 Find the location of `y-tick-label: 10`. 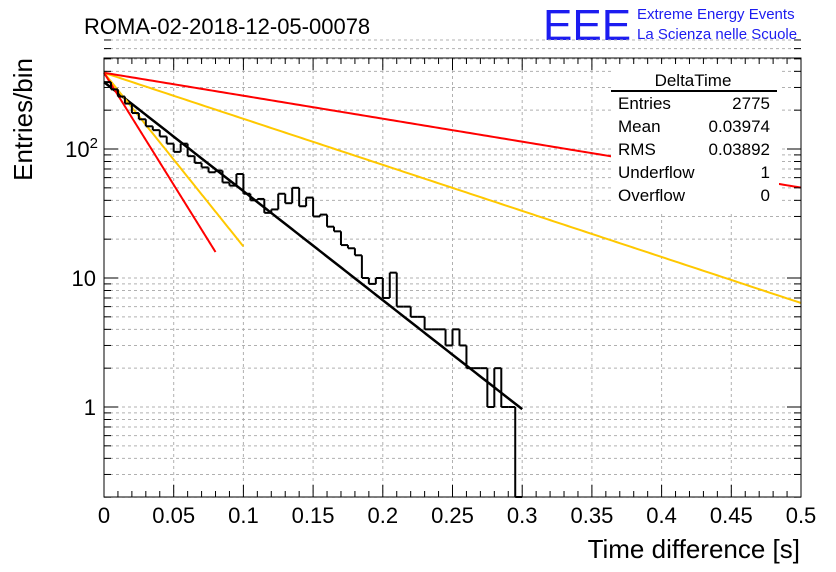

y-tick-label: 10 is located at coordinates (84, 278).